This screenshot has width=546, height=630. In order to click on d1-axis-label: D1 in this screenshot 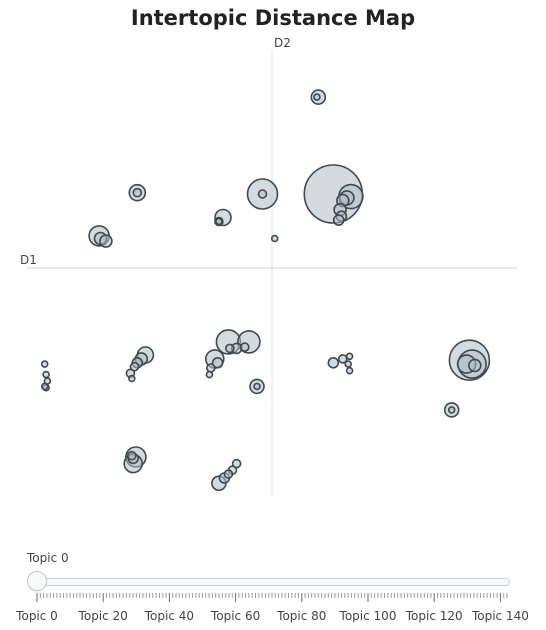, I will do `click(28, 260)`.